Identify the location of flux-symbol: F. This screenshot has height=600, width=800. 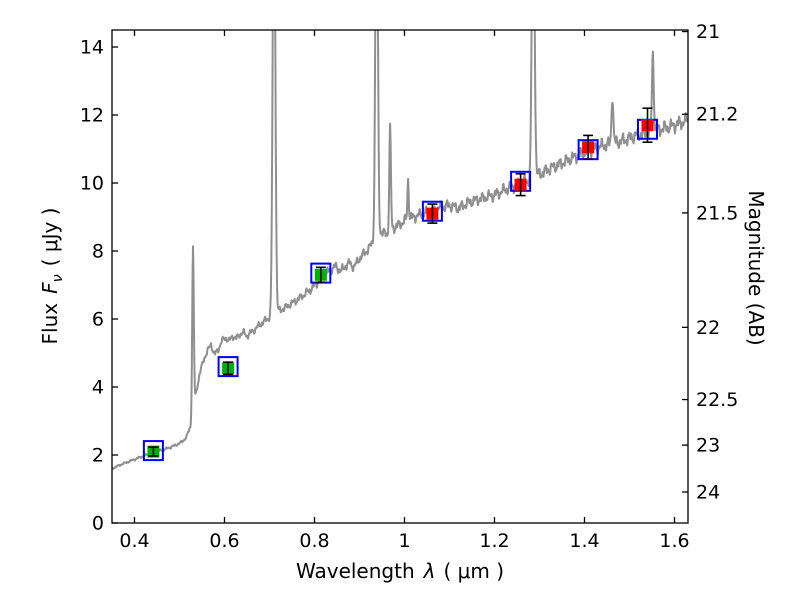
(50, 288).